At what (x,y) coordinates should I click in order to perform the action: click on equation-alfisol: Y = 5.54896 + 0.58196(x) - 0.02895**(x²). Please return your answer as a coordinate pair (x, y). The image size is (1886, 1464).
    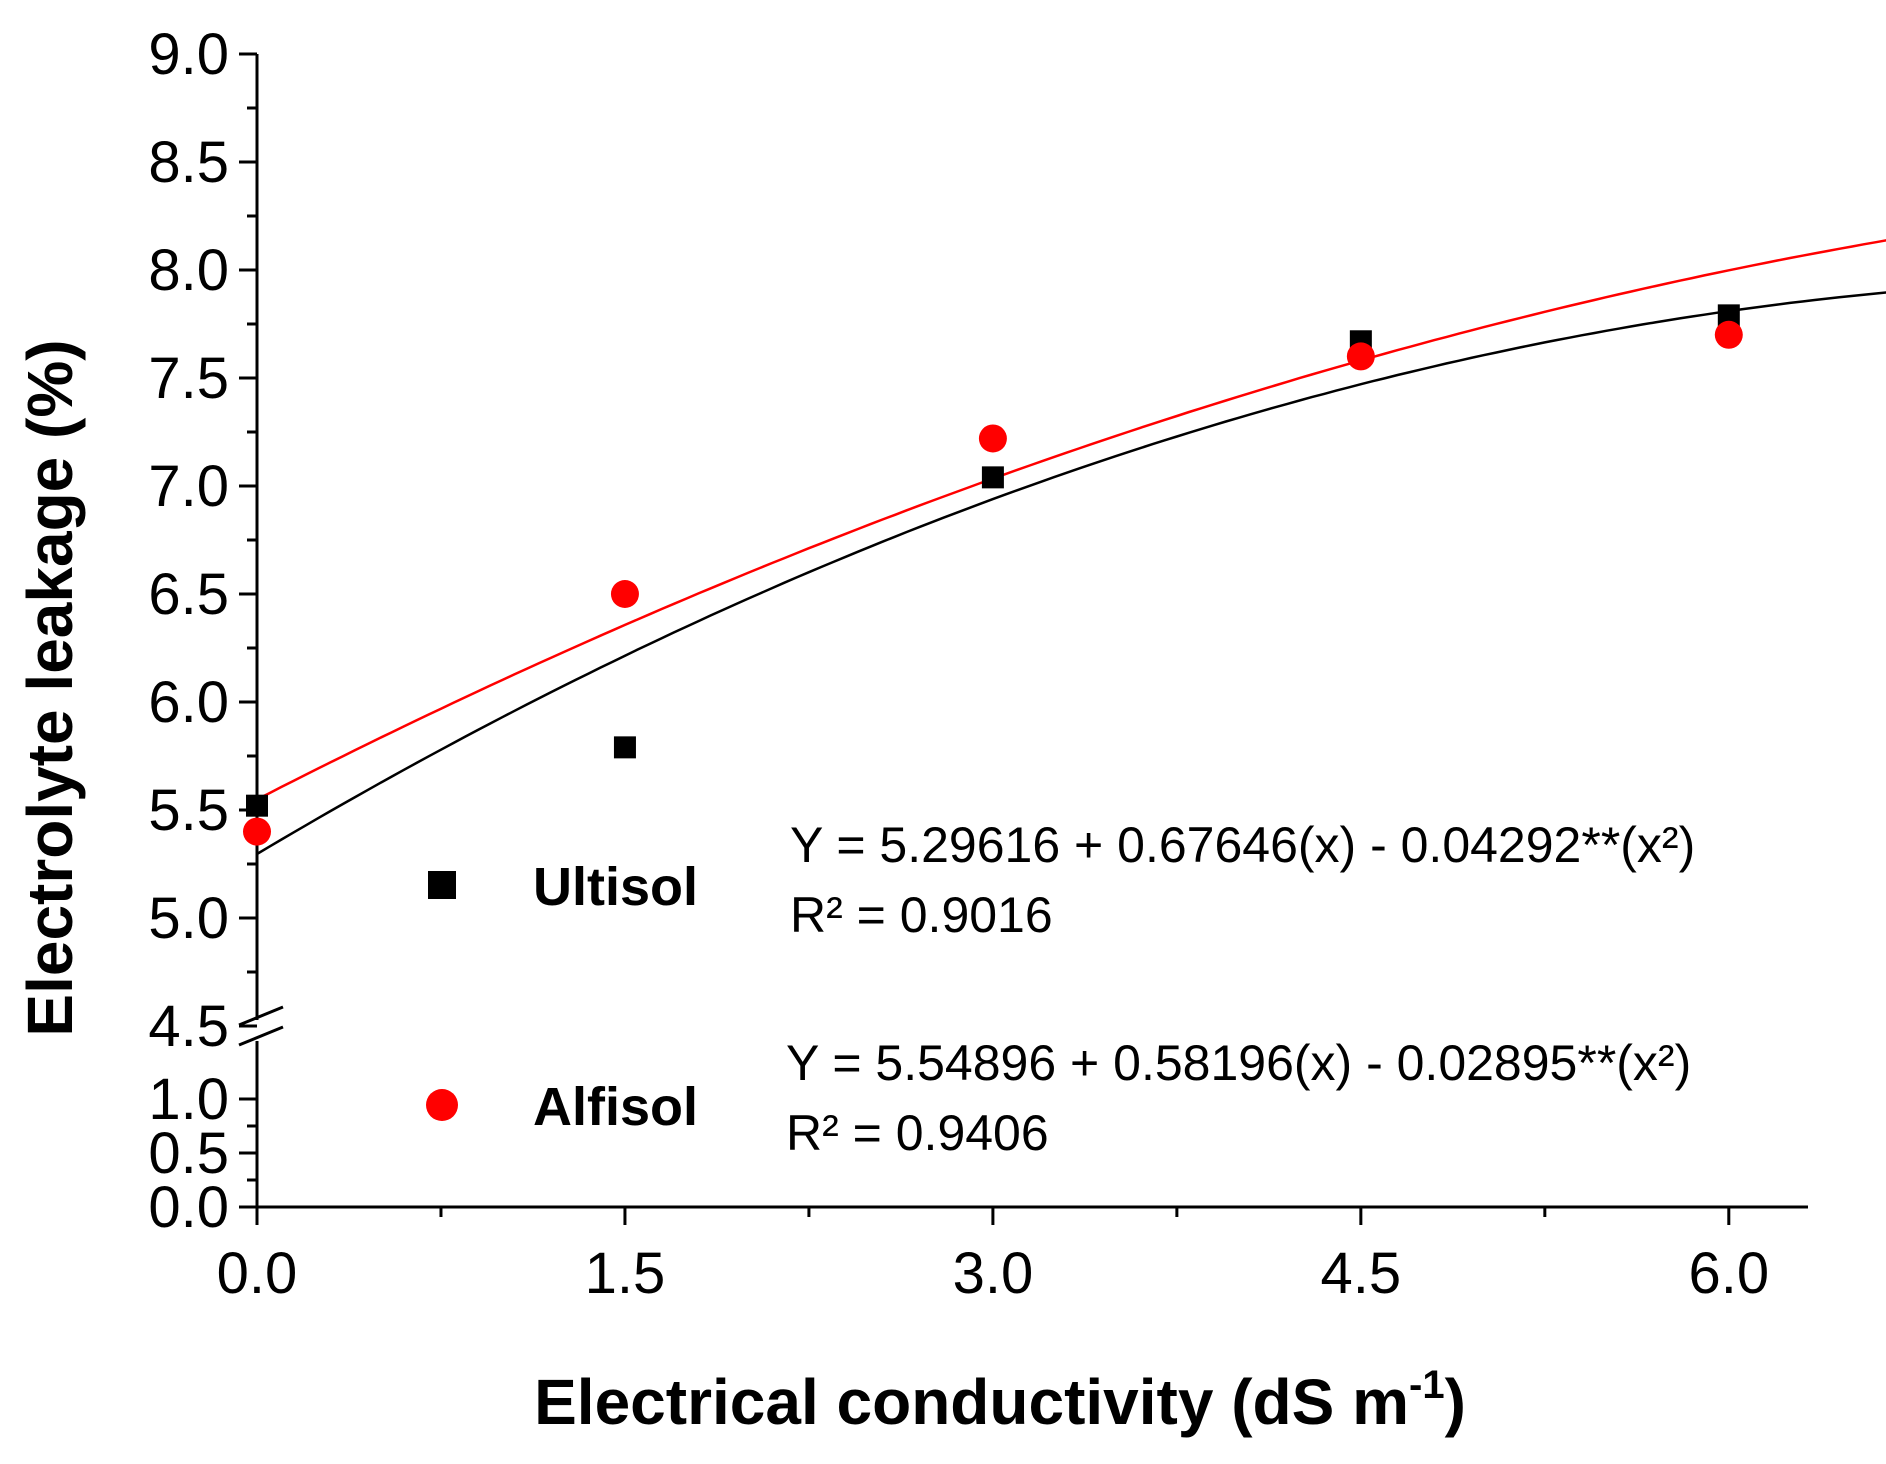
    Looking at the image, I should click on (1238, 1063).